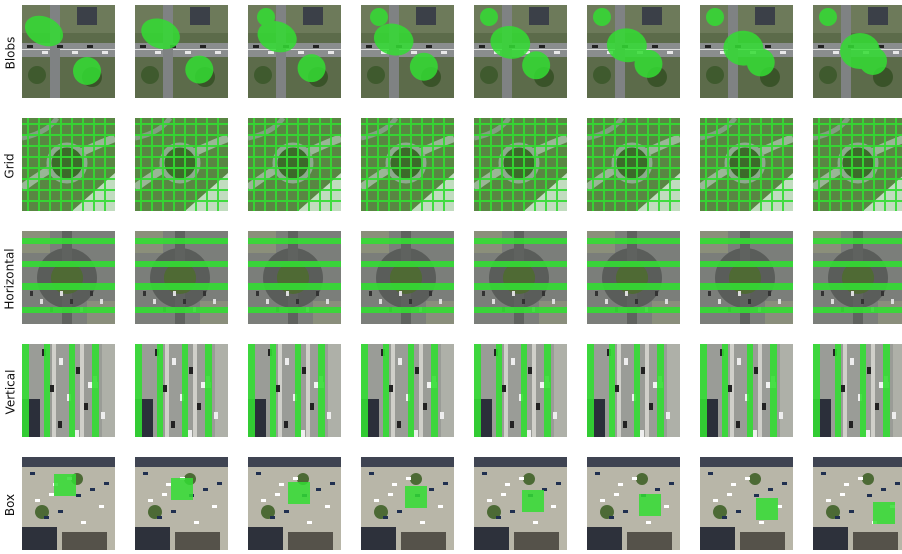 The width and height of the screenshot is (902, 554). Describe the element at coordinates (10, 504) in the screenshot. I see `row-label-box: Box` at that location.